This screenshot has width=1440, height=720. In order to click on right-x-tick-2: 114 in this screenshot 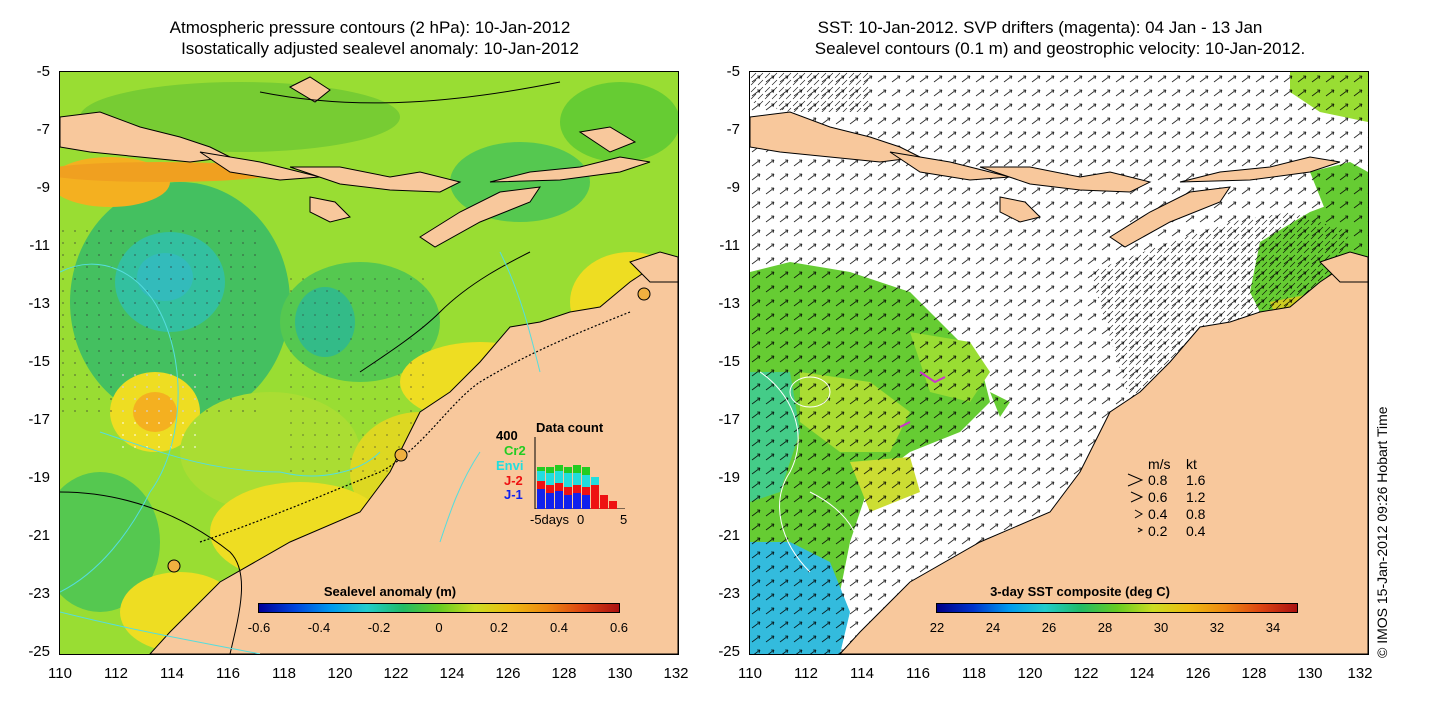, I will do `click(862, 673)`.